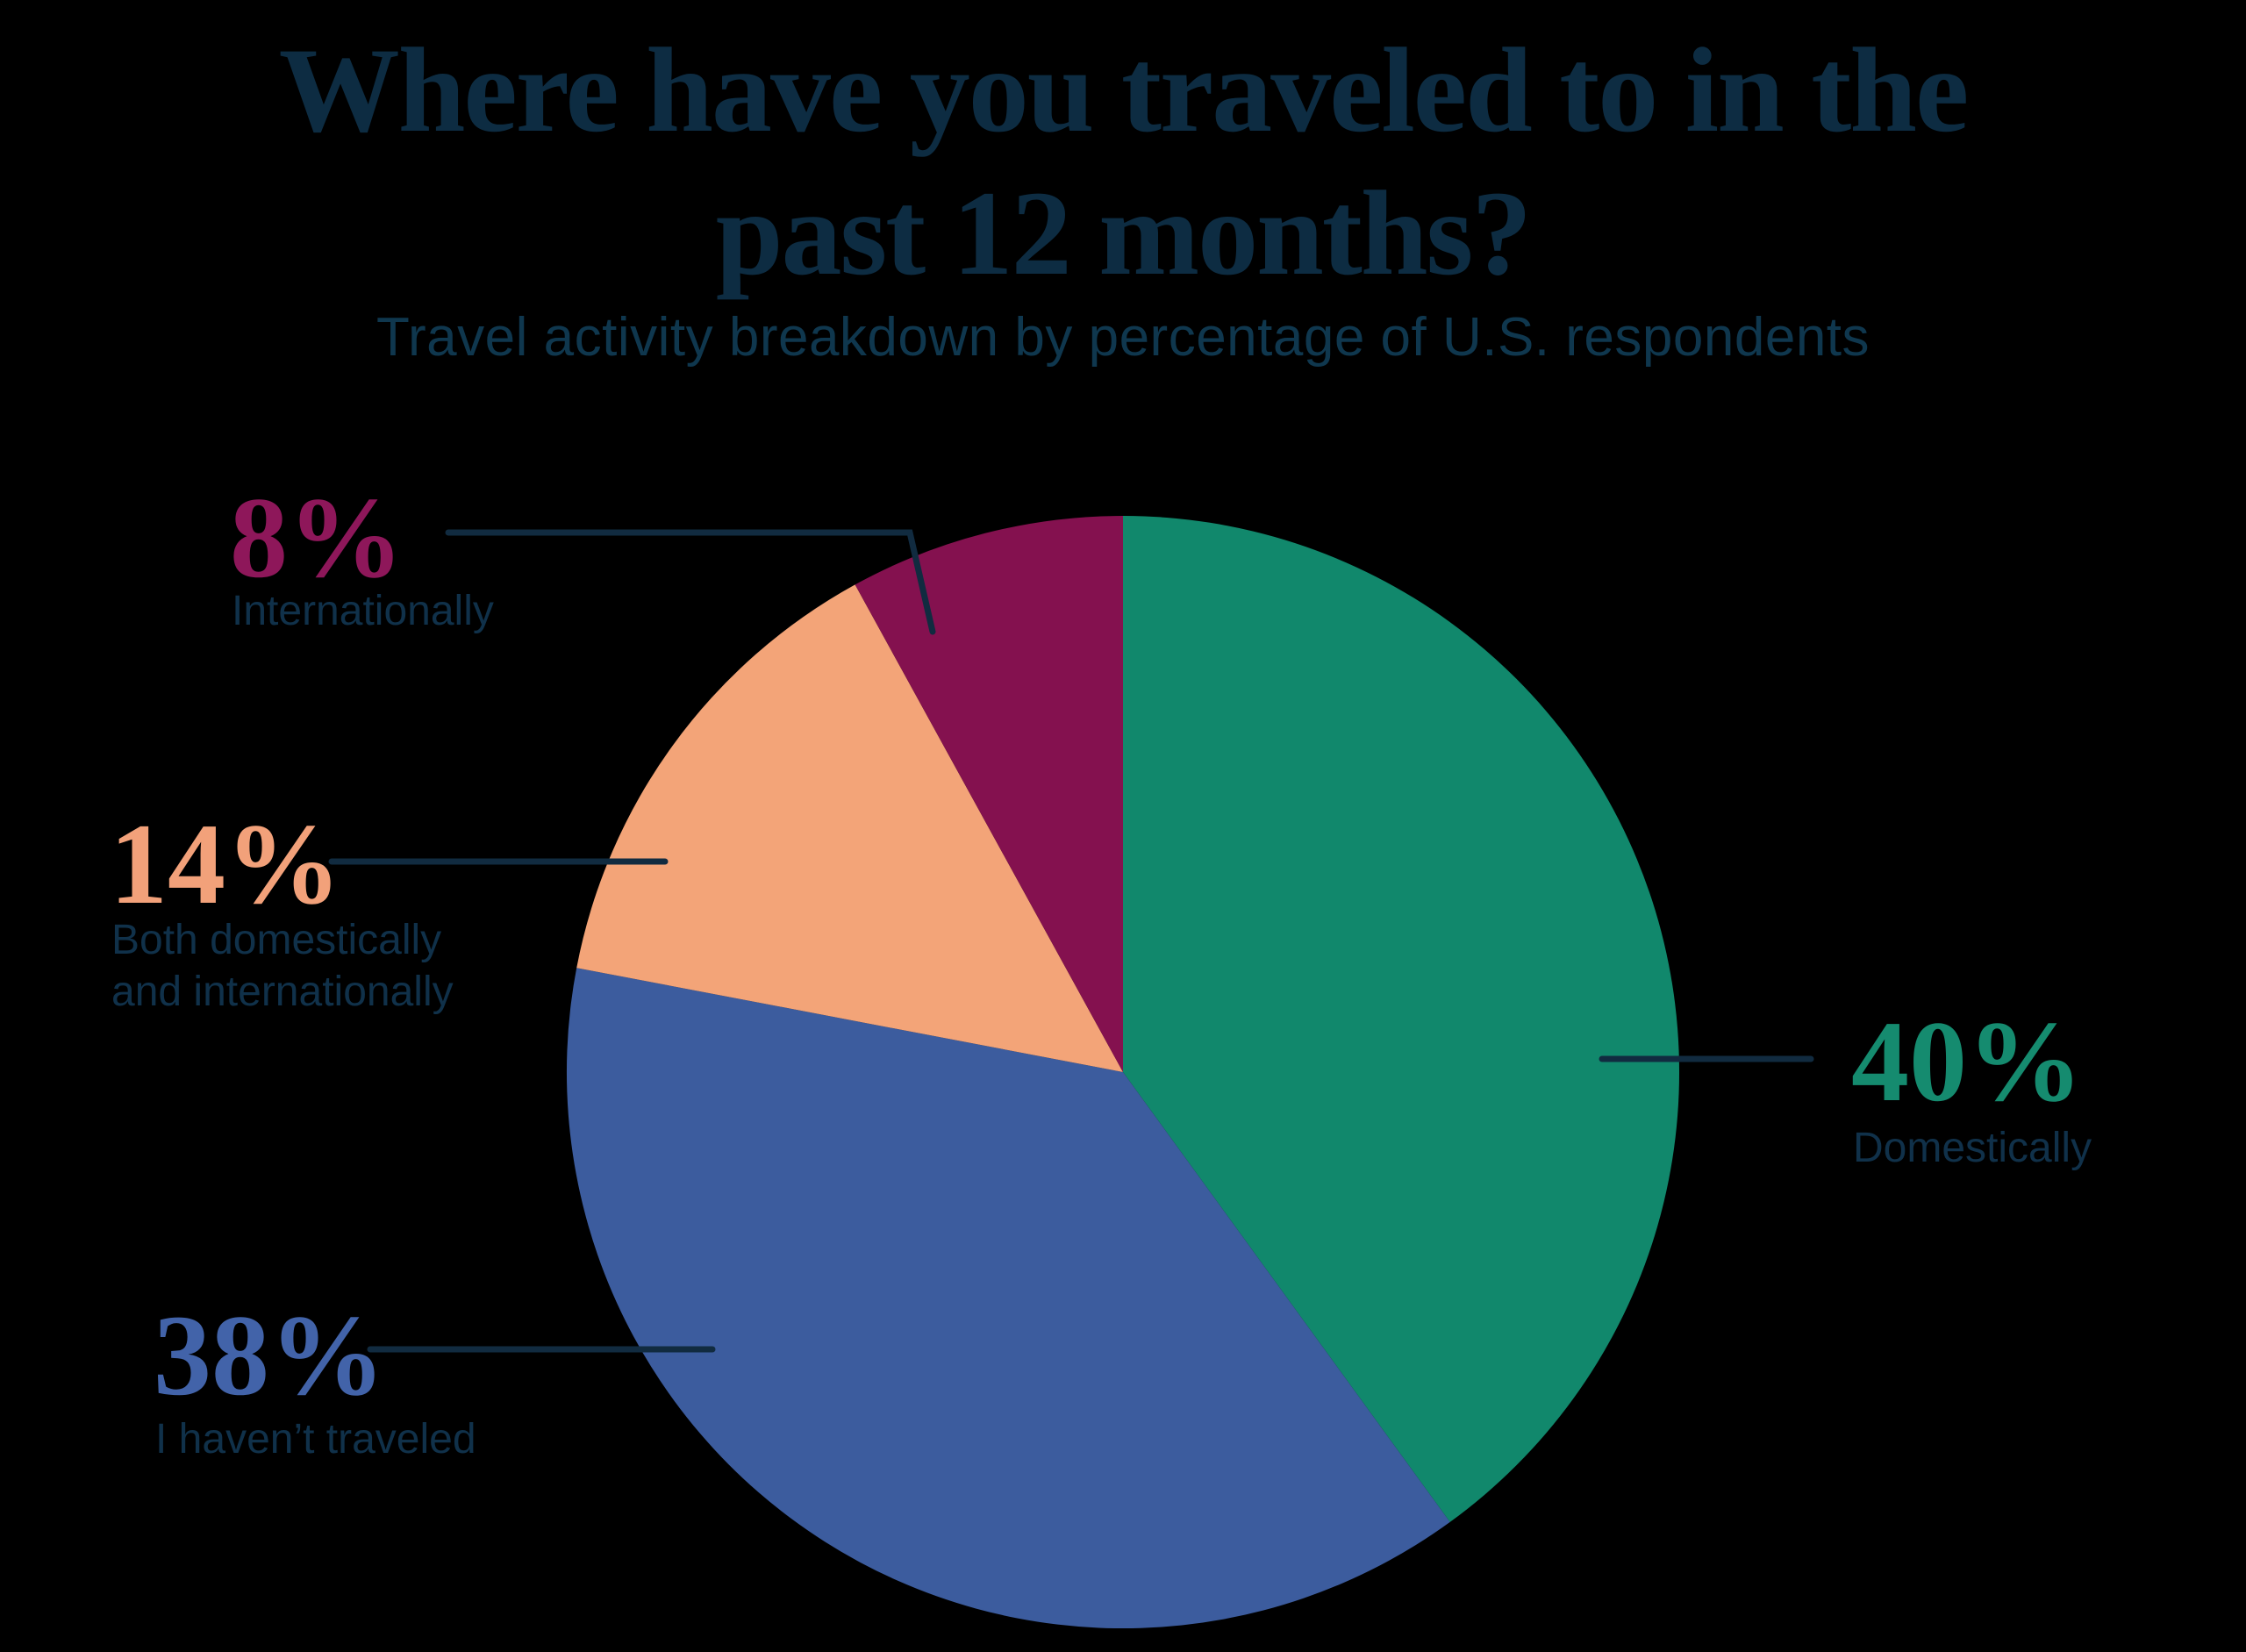 This screenshot has height=1652, width=2246. What do you see at coordinates (1124, 233) in the screenshot?
I see `chart-title-line2: past 12 months?` at bounding box center [1124, 233].